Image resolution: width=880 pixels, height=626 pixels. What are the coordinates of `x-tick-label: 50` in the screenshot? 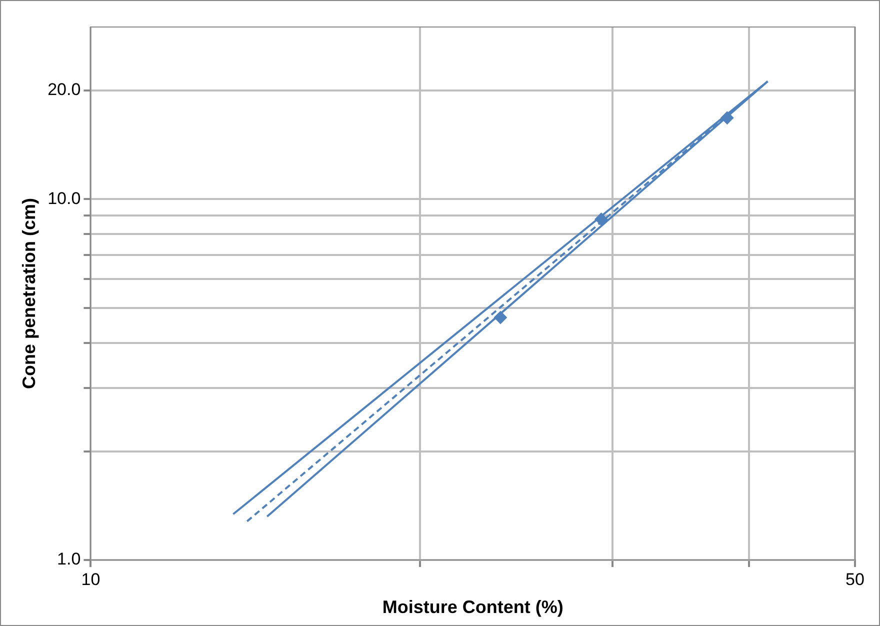 It's located at (855, 579).